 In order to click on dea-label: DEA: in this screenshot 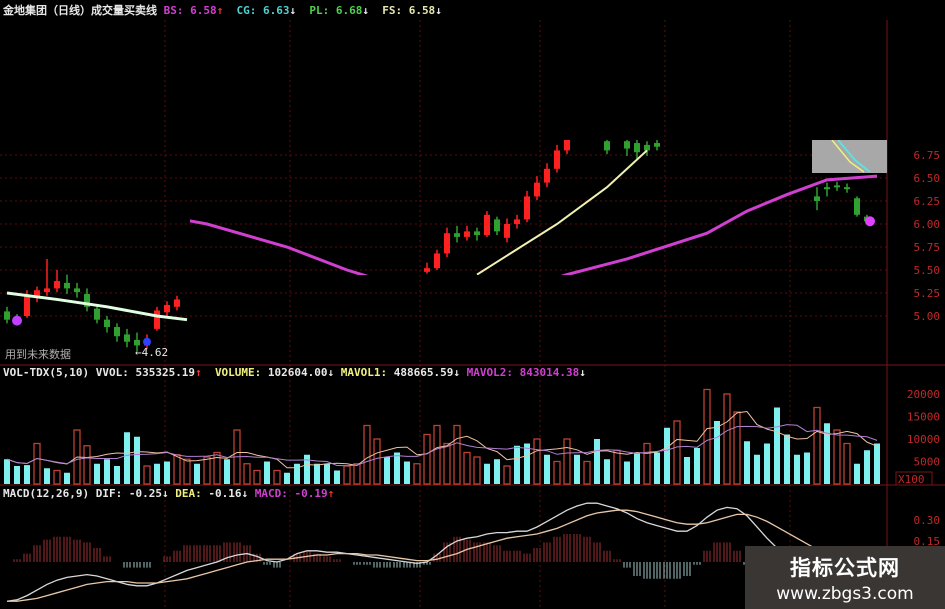, I will do `click(192, 493)`.